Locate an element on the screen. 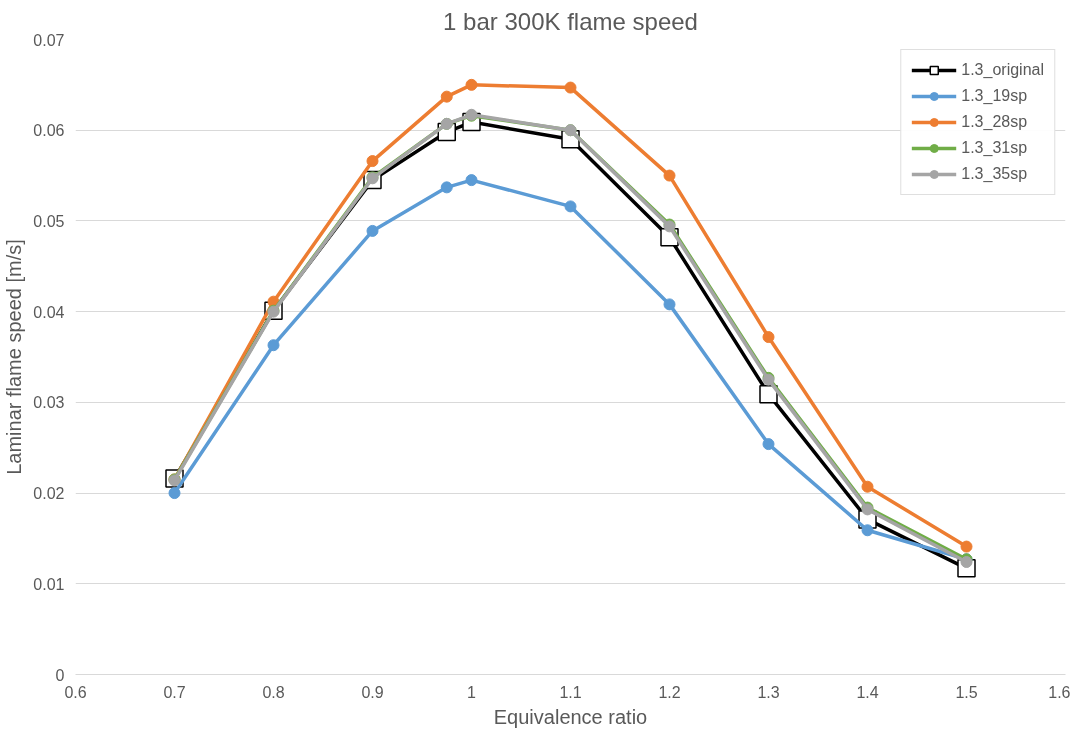  y-tick-label: 0.02 is located at coordinates (49, 494).